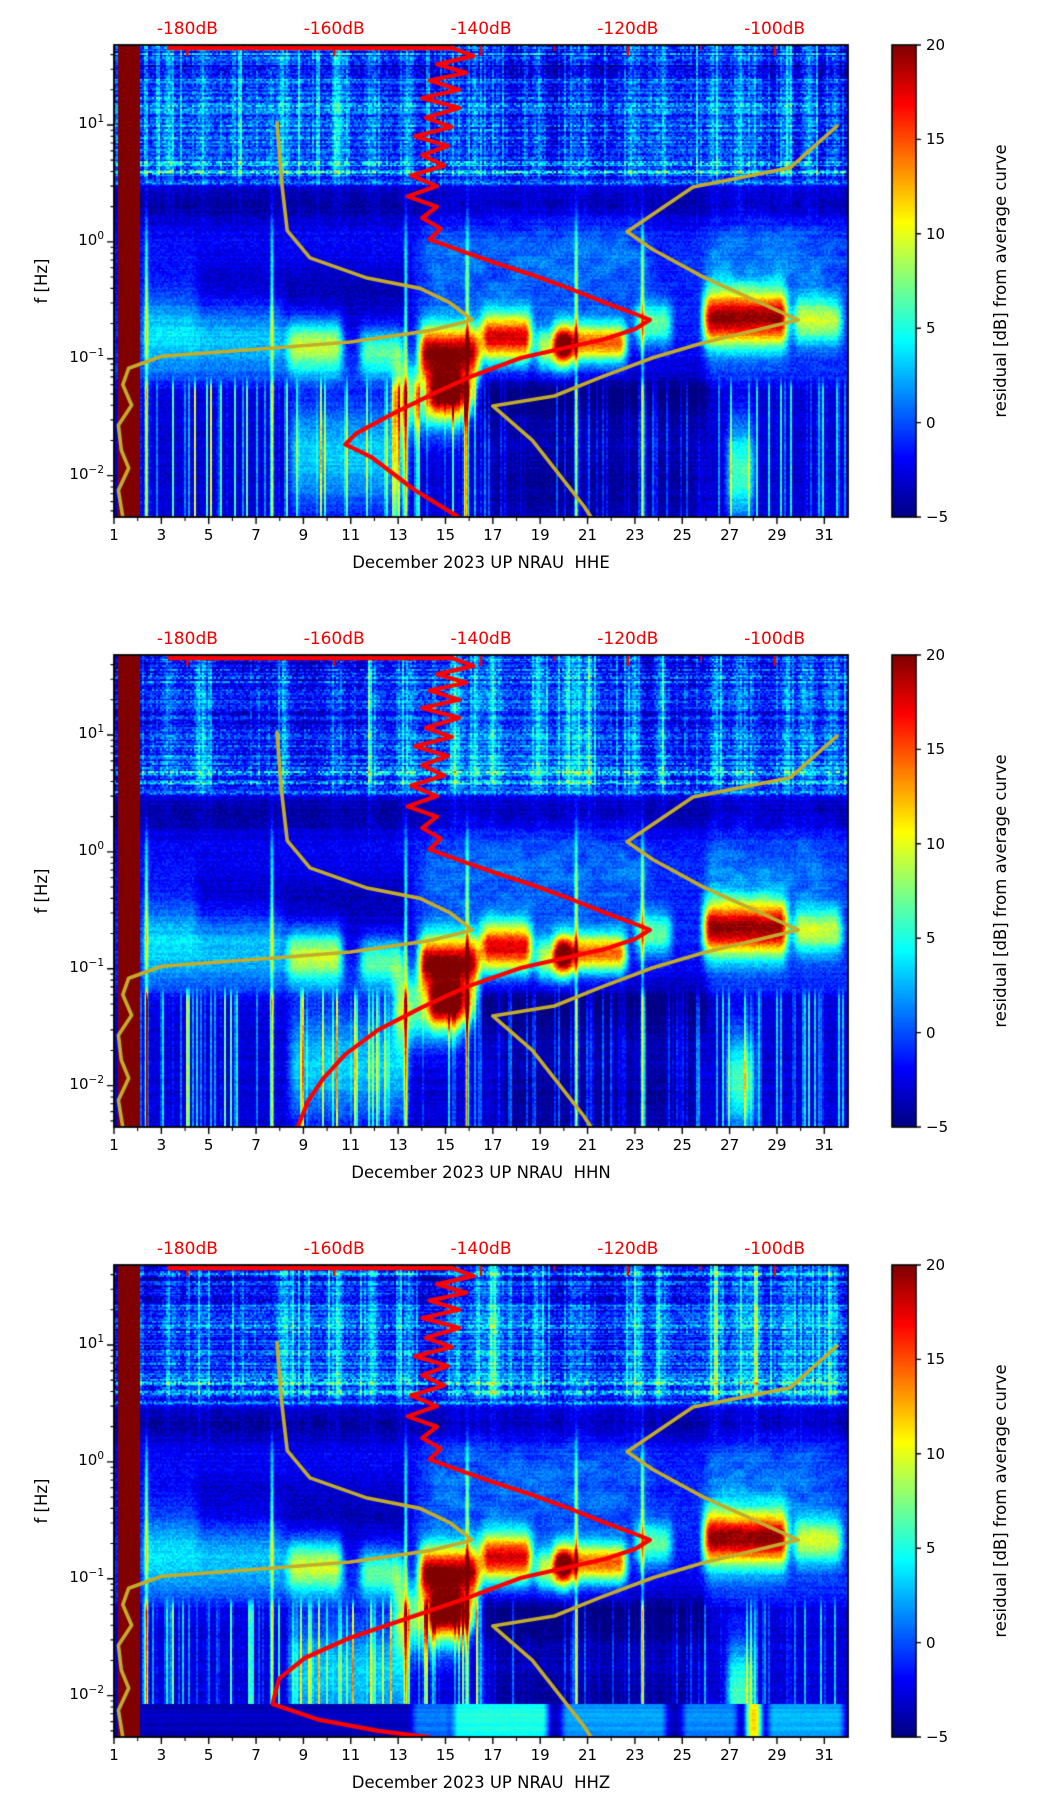  What do you see at coordinates (481, 562) in the screenshot?
I see `axis-title: December 2023 UP NRAU HHE` at bounding box center [481, 562].